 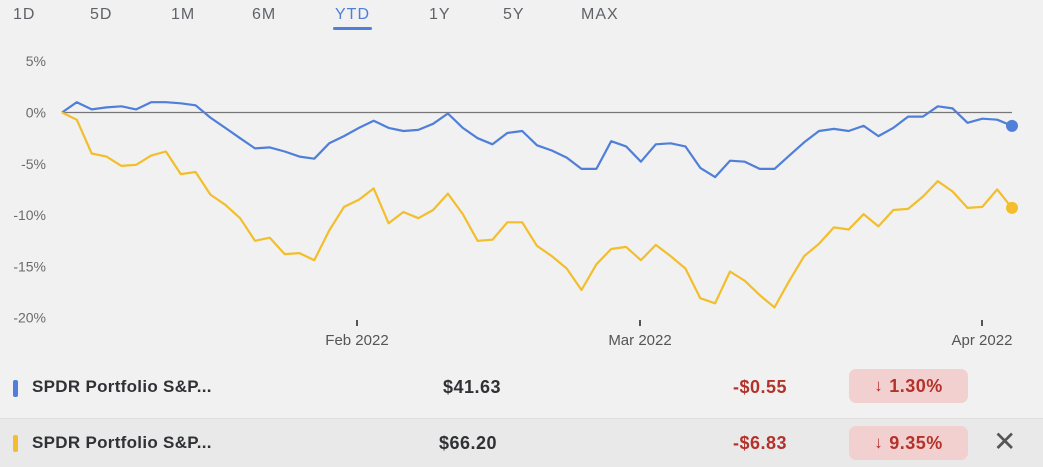 What do you see at coordinates (916, 385) in the screenshot?
I see `series-a-percent: 1.30%` at bounding box center [916, 385].